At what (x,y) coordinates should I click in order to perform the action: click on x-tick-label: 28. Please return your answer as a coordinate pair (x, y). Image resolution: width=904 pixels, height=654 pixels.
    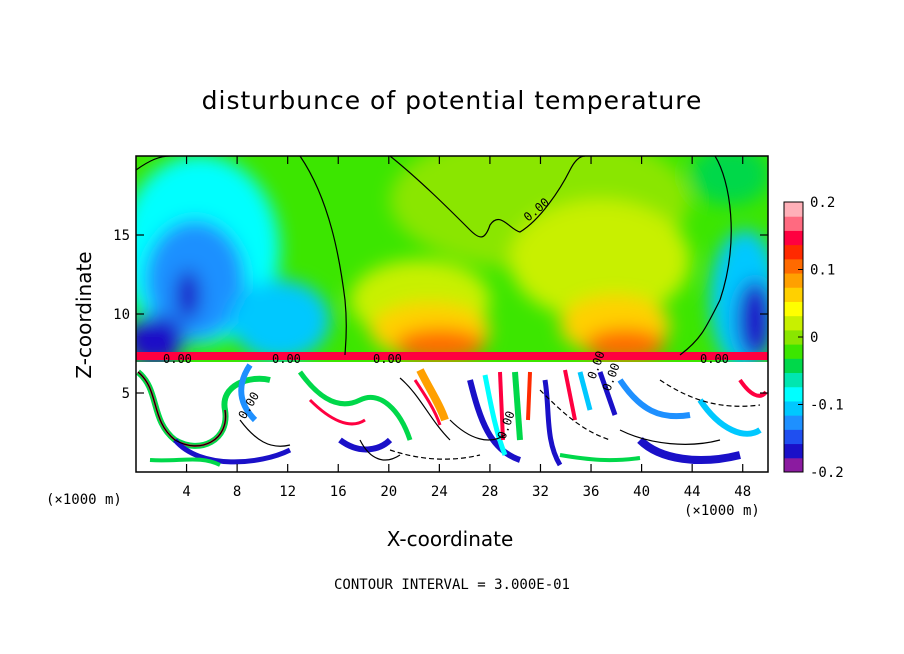
    Looking at the image, I should click on (489, 492).